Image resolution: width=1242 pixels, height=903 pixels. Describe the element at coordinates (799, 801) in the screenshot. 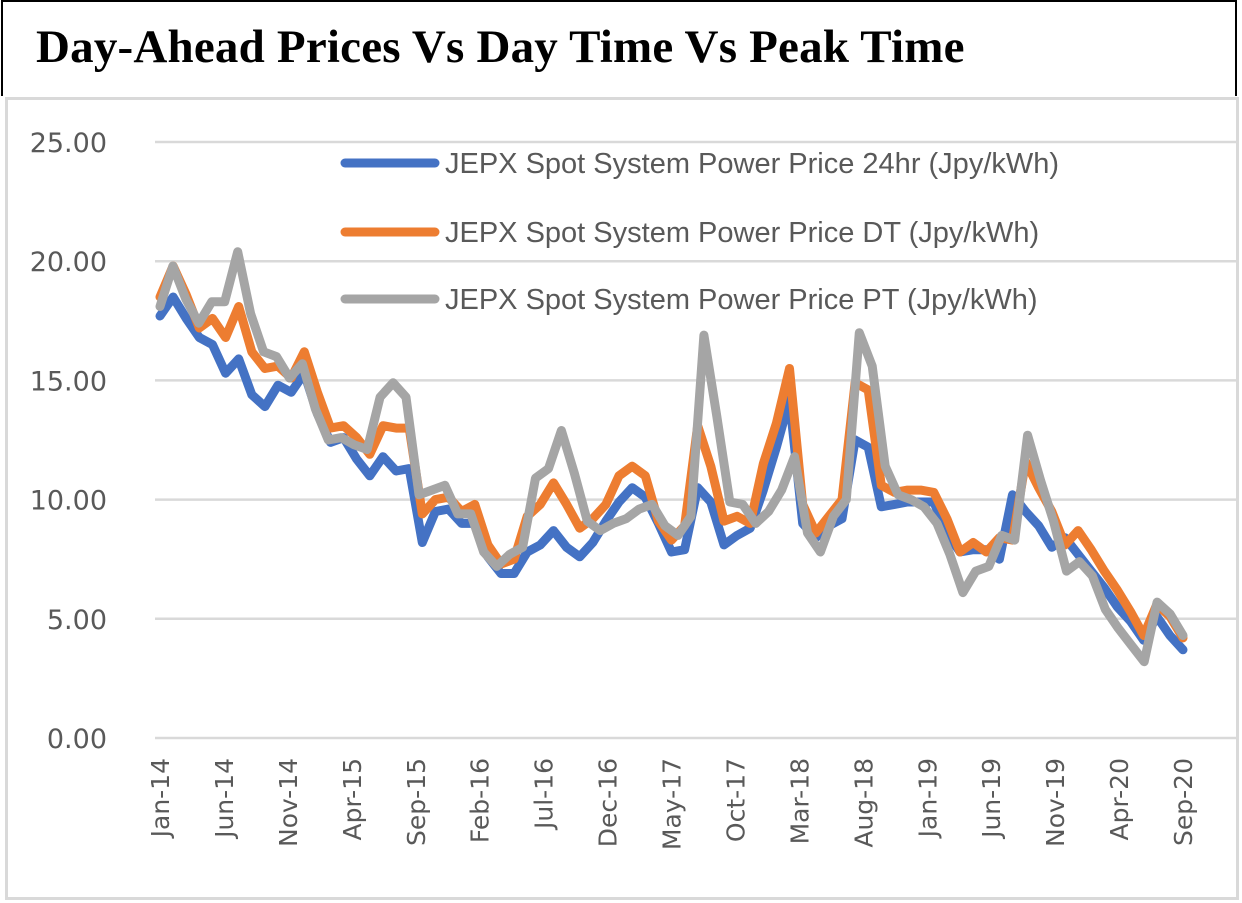

I see `x-tick-label: Mar-18` at that location.